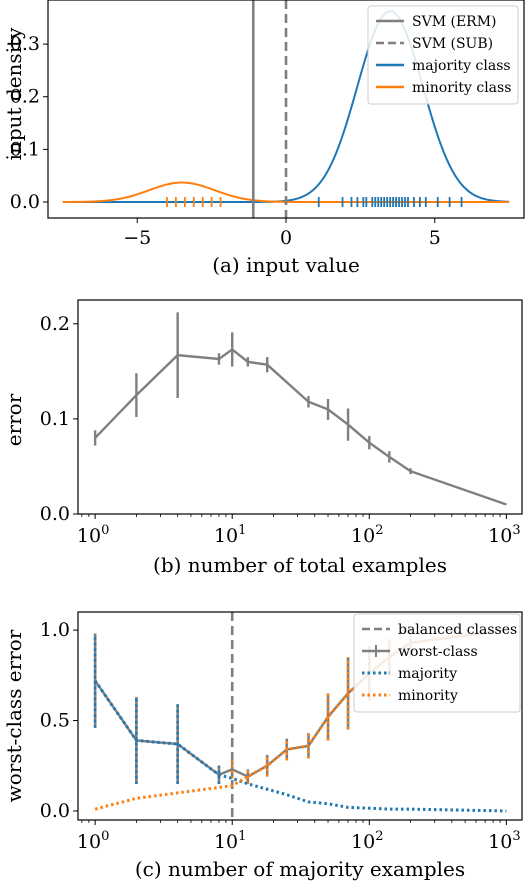 The height and width of the screenshot is (882, 532). Describe the element at coordinates (55, 630) in the screenshot. I see `panel-c-y-tick-label: 1.0` at that location.